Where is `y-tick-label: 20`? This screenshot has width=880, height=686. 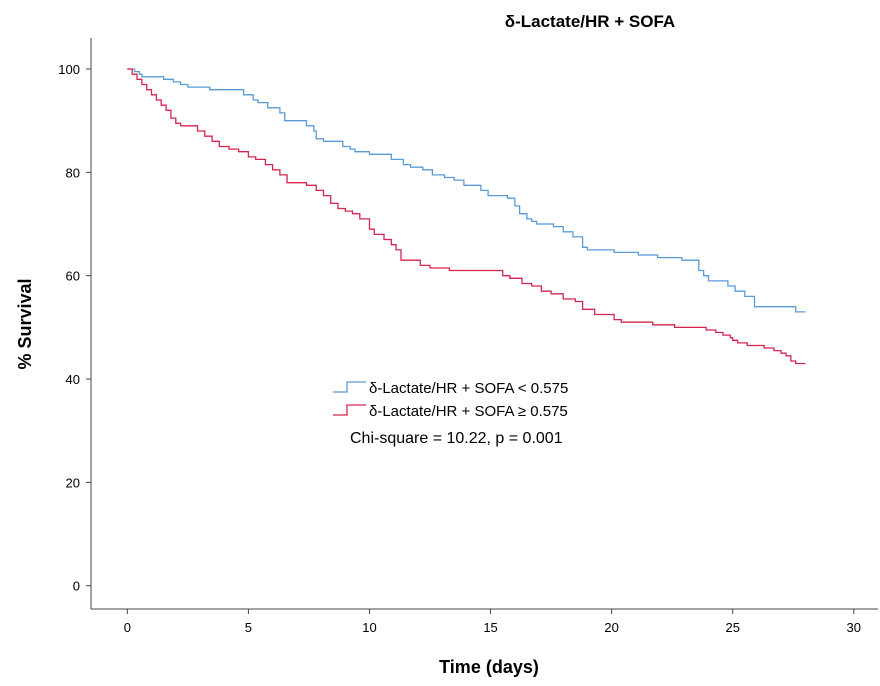
y-tick-label: 20 is located at coordinates (73, 482).